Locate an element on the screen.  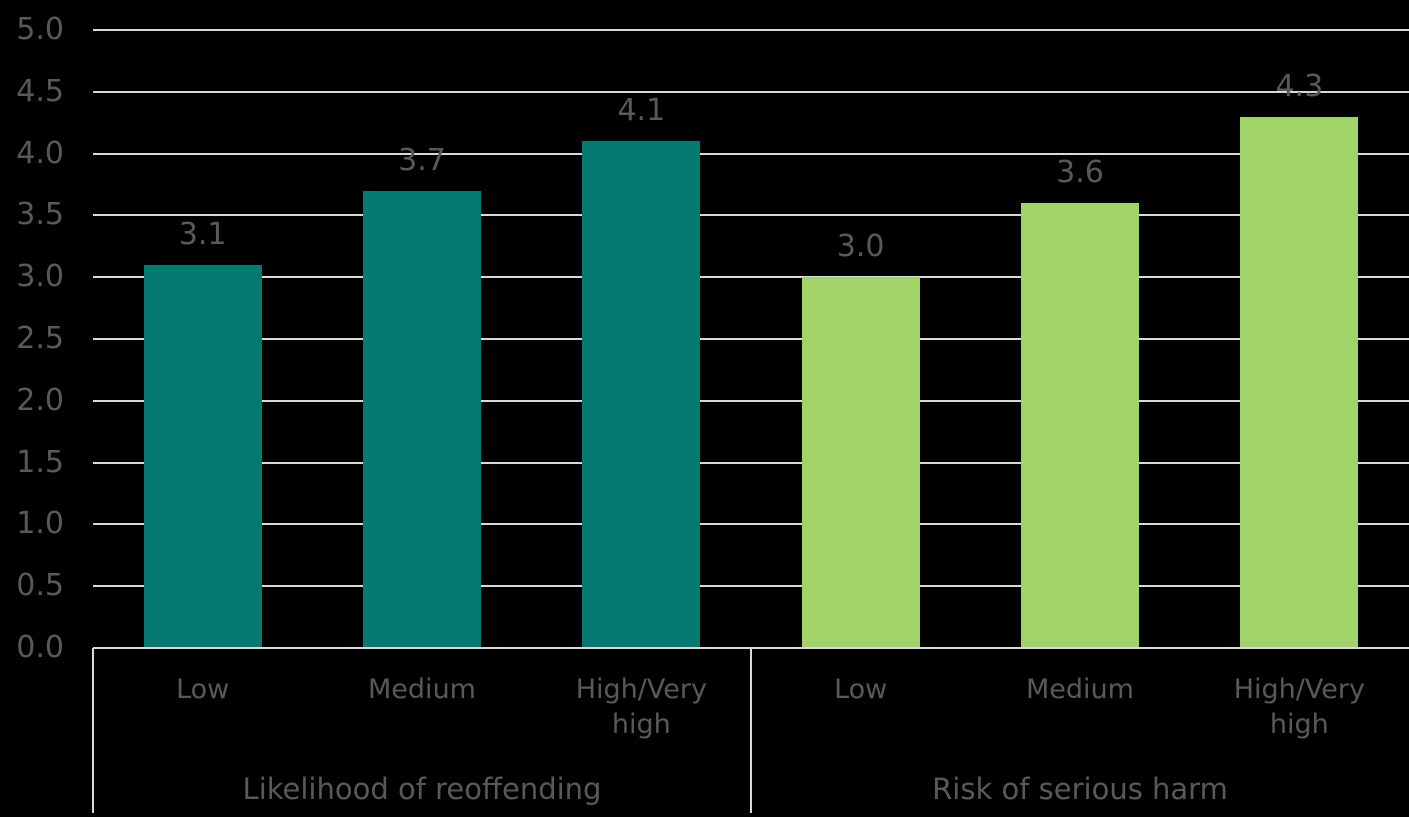
y-axis-tick-label: 5.0 is located at coordinates (40, 29).